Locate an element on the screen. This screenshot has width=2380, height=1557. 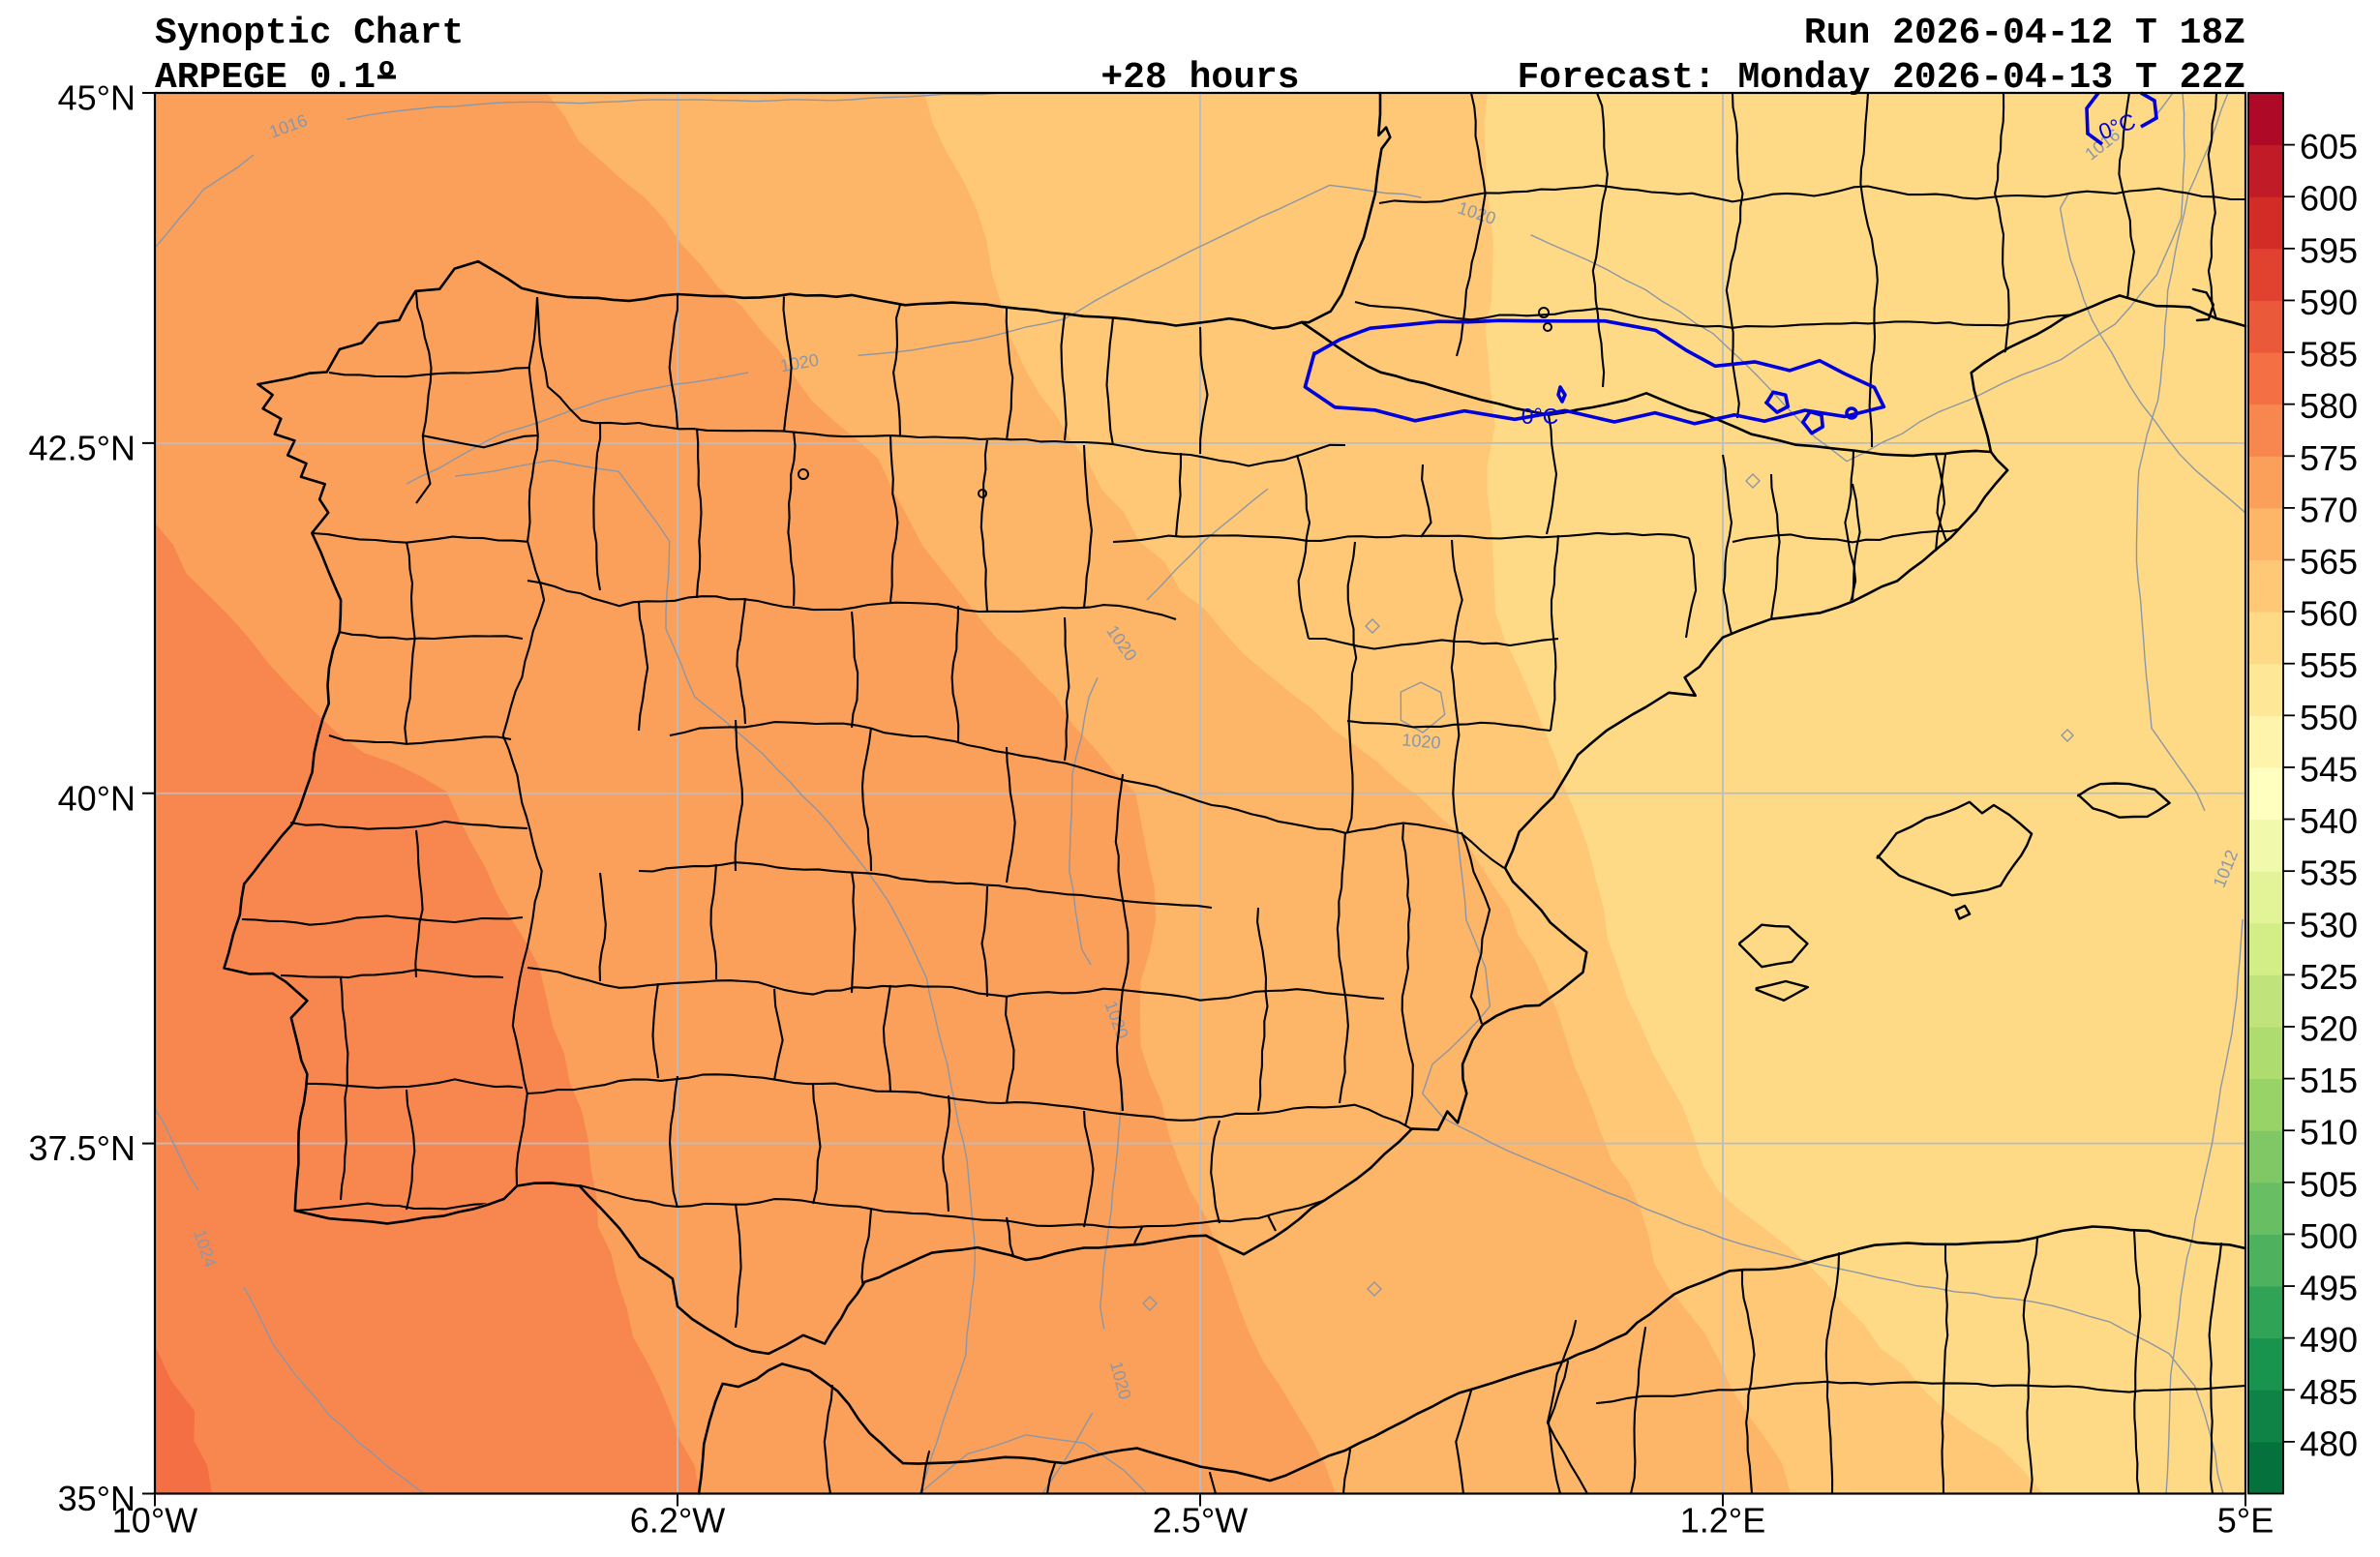
svg-text: 35°N is located at coordinates (97, 1498).